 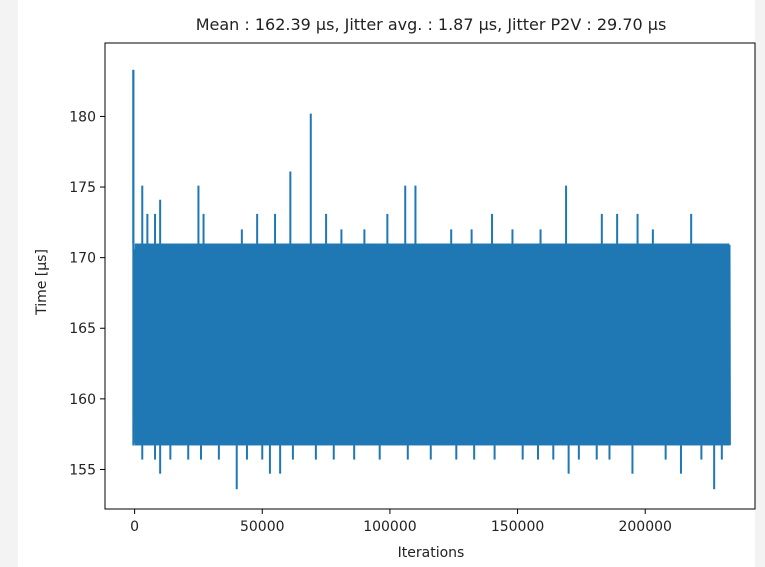 What do you see at coordinates (644, 527) in the screenshot?
I see `x-tick-label: 200000` at bounding box center [644, 527].